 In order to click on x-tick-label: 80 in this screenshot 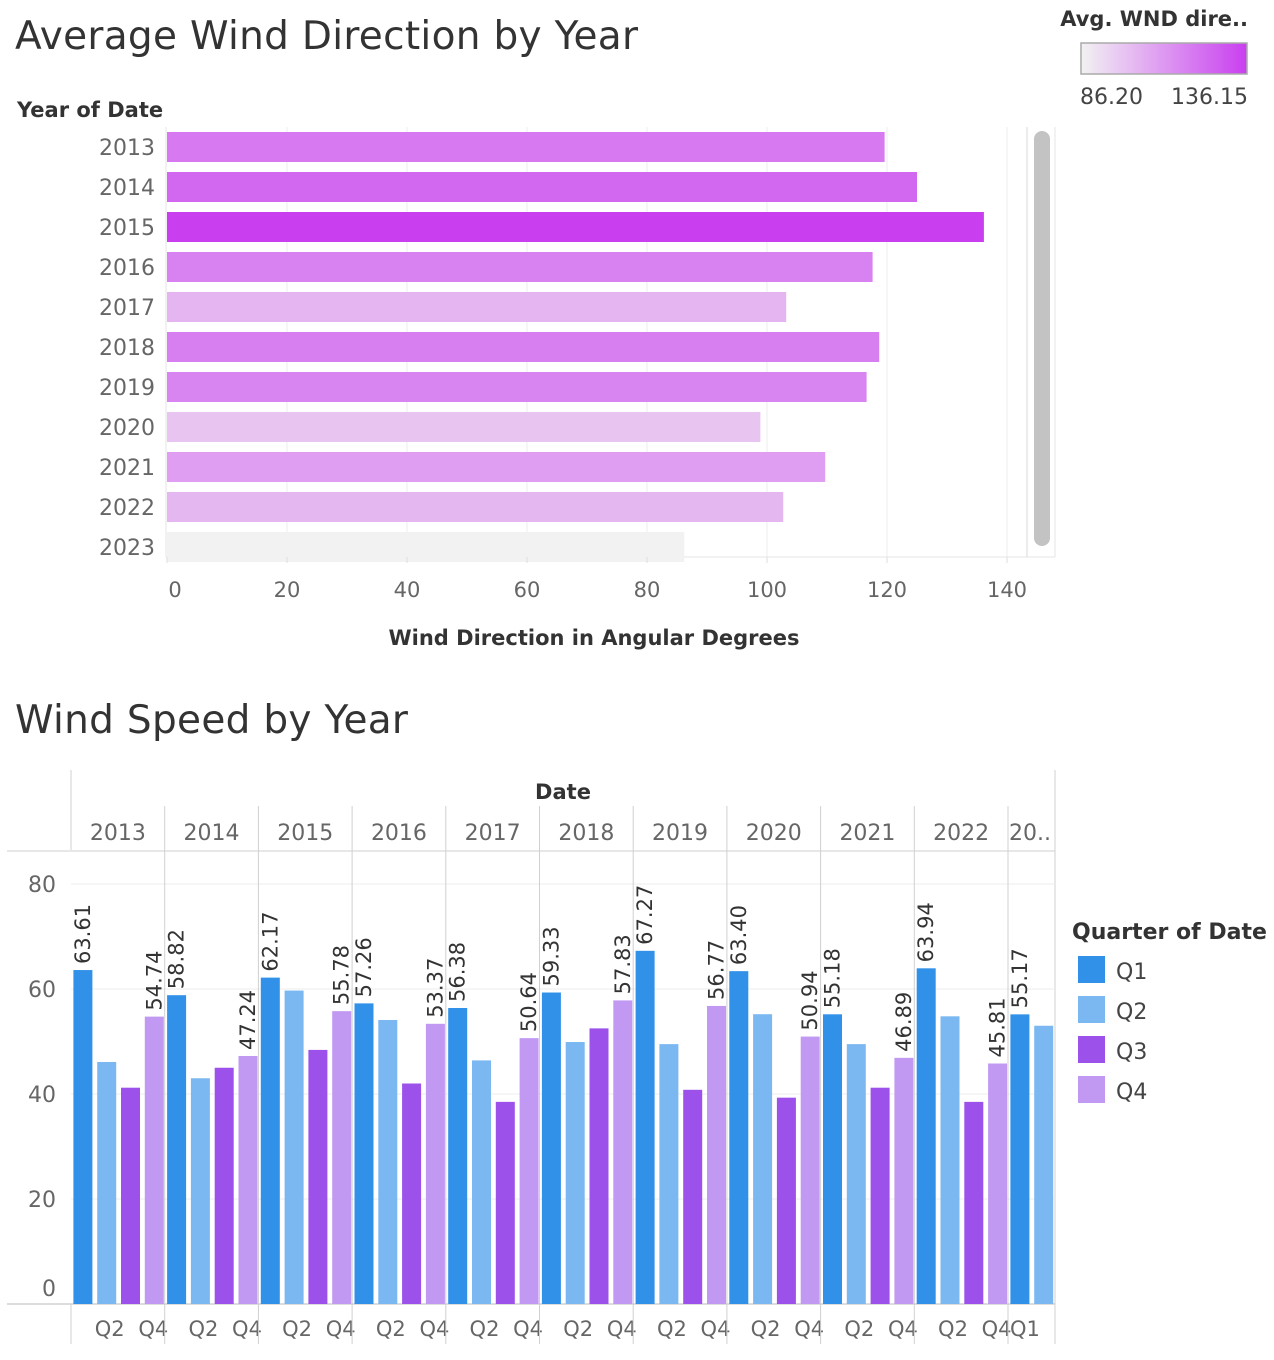, I will do `click(647, 590)`.